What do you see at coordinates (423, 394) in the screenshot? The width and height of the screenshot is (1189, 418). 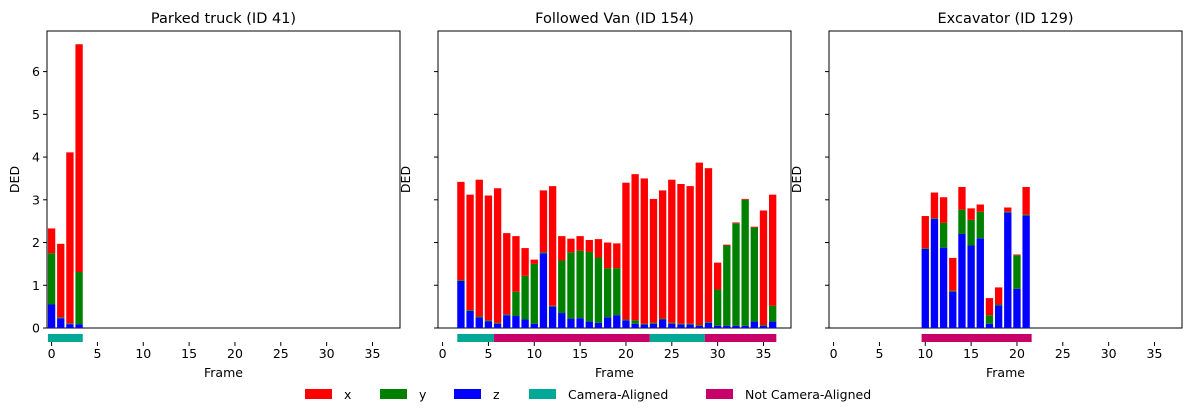 I see `legend-label: y` at bounding box center [423, 394].